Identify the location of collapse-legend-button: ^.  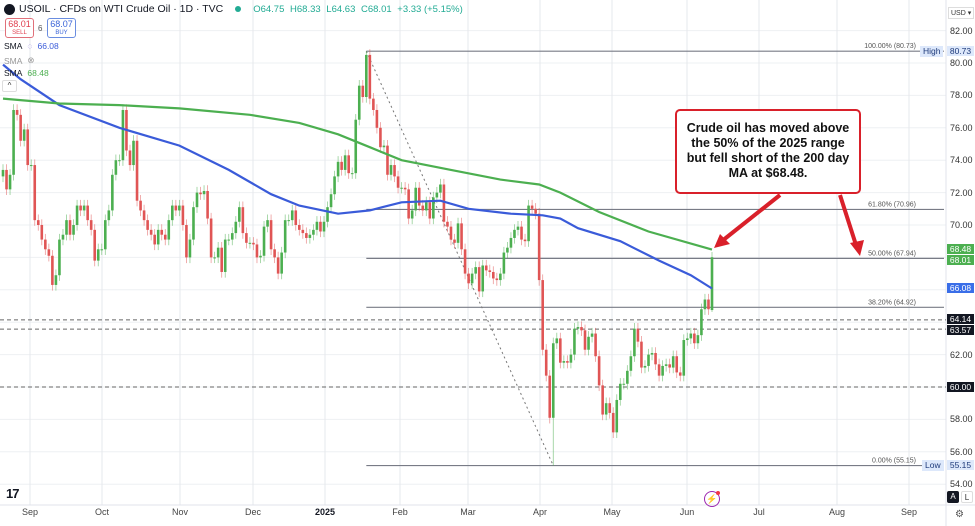
(9, 86).